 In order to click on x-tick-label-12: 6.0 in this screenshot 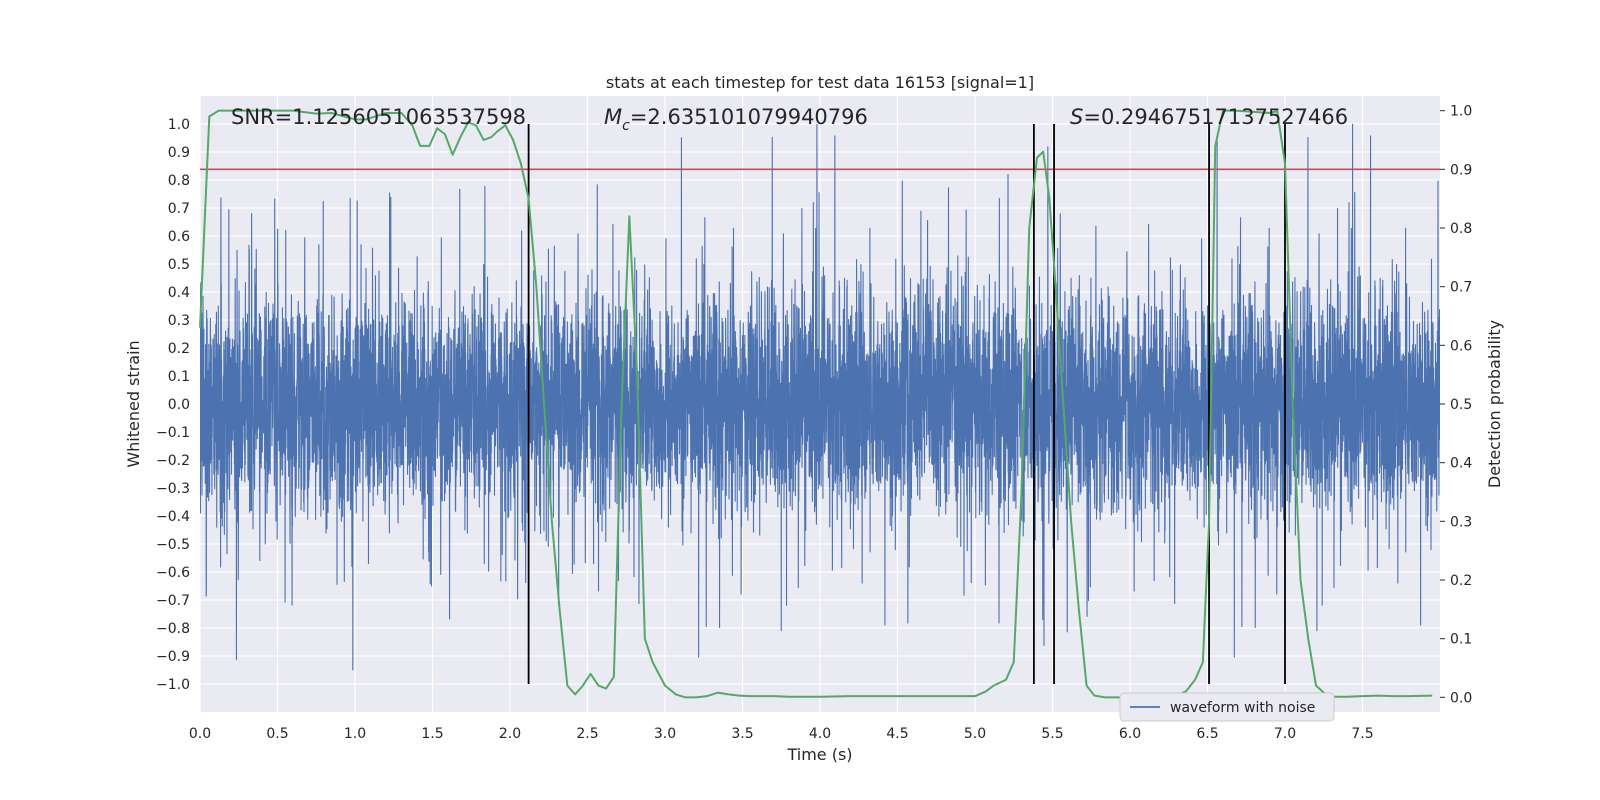, I will do `click(1130, 734)`.